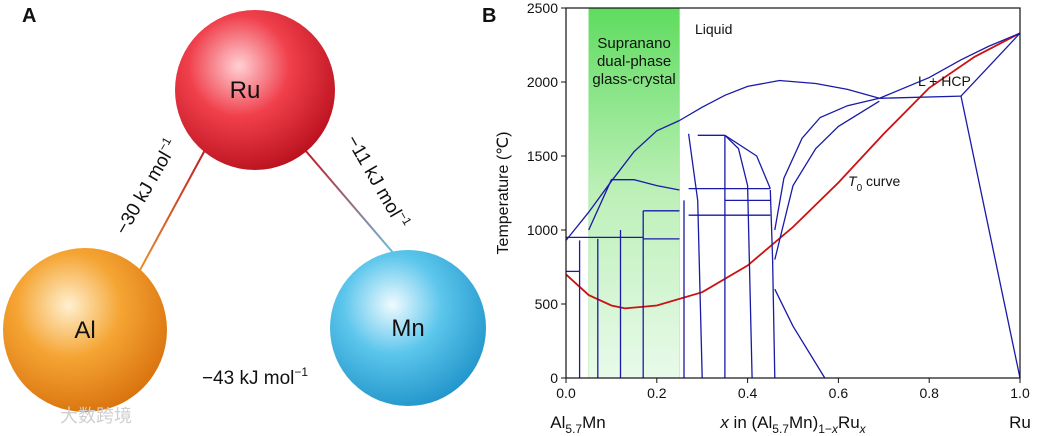 This screenshot has width=1039, height=436. I want to click on watermark: 大数跨境, so click(96, 416).